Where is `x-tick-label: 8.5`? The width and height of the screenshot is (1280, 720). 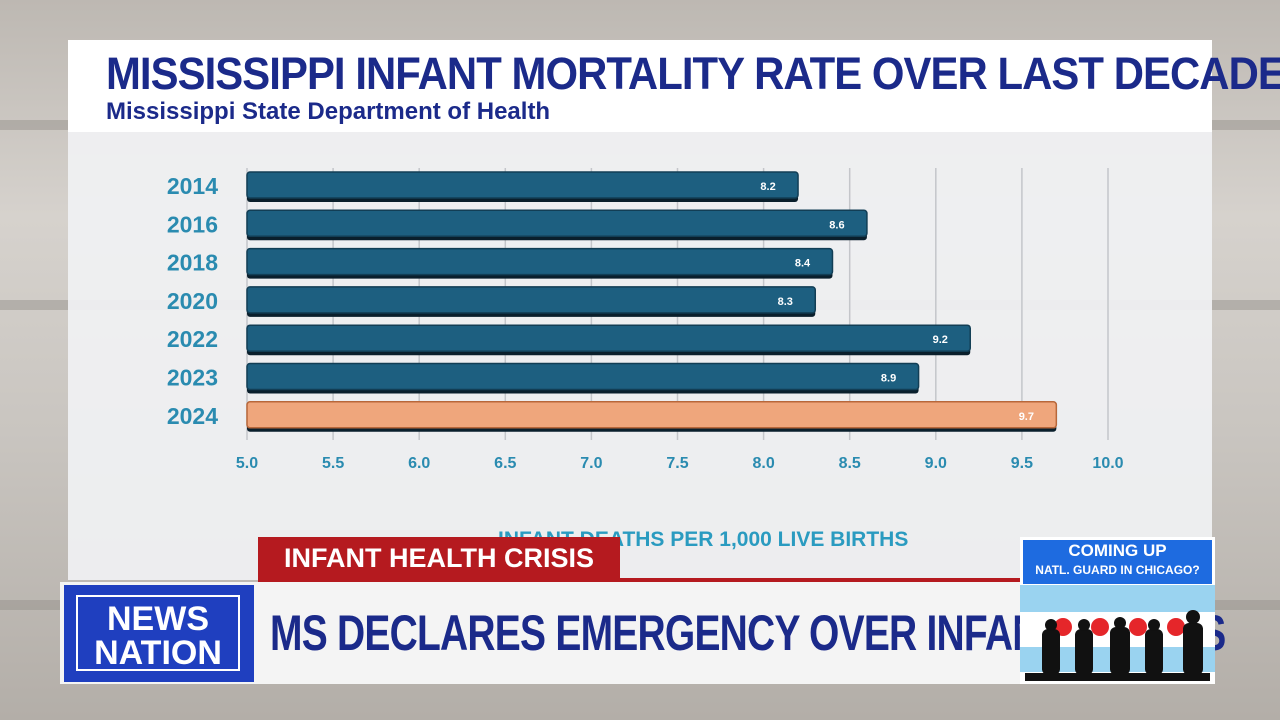 x-tick-label: 8.5 is located at coordinates (850, 463).